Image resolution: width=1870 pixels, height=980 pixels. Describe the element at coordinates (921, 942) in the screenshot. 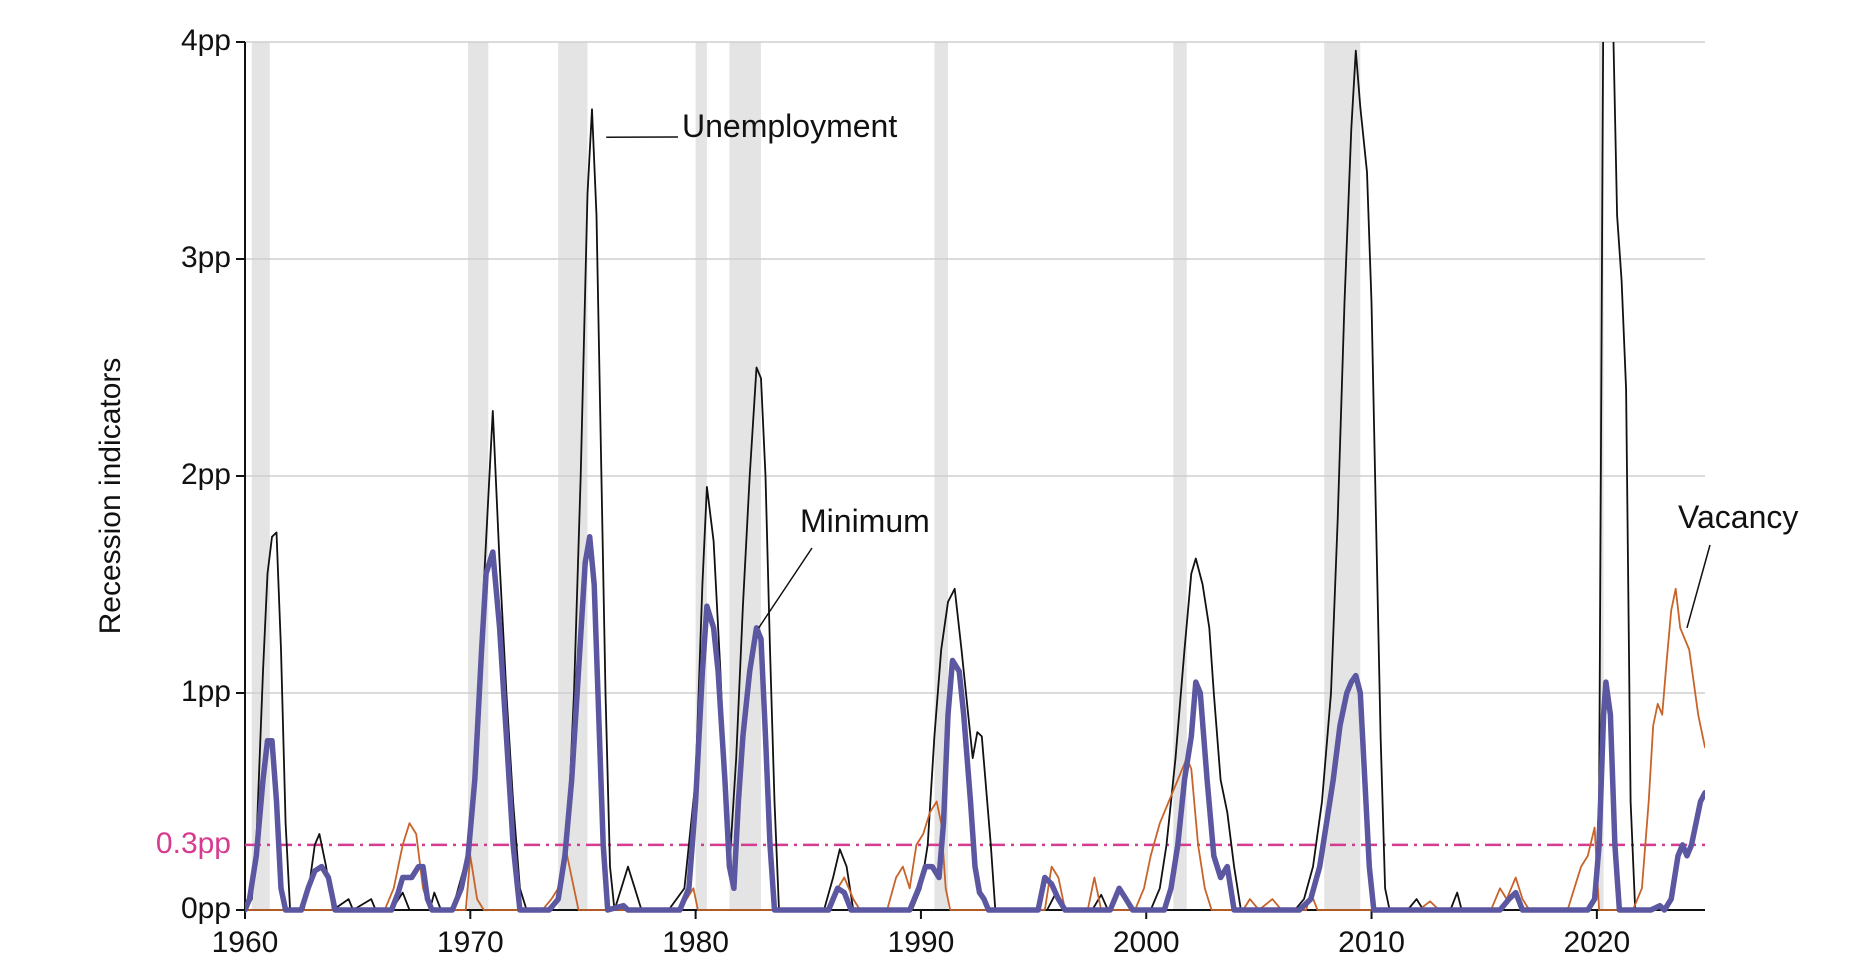

I see `x-tick-label: 1990` at that location.